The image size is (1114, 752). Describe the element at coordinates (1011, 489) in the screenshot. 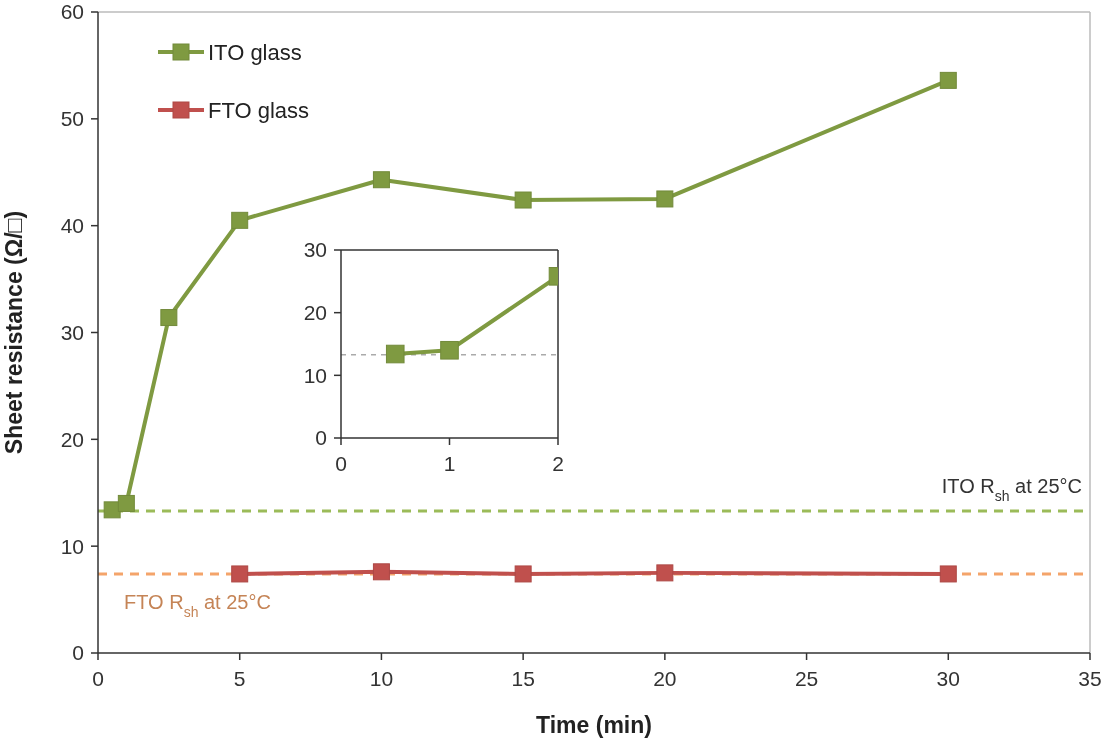

I see `ref-line-label: ITO R$_{sh}$ at 25°C` at that location.